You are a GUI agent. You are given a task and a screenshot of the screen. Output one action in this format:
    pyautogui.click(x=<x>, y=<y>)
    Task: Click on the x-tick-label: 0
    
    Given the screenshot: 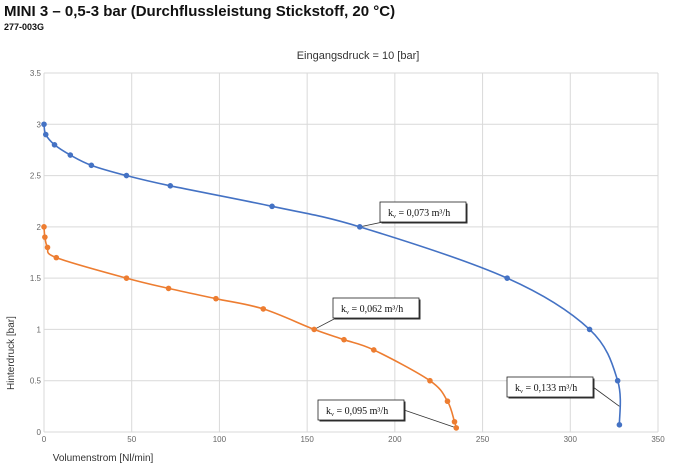 What is the action you would take?
    pyautogui.click(x=44, y=439)
    